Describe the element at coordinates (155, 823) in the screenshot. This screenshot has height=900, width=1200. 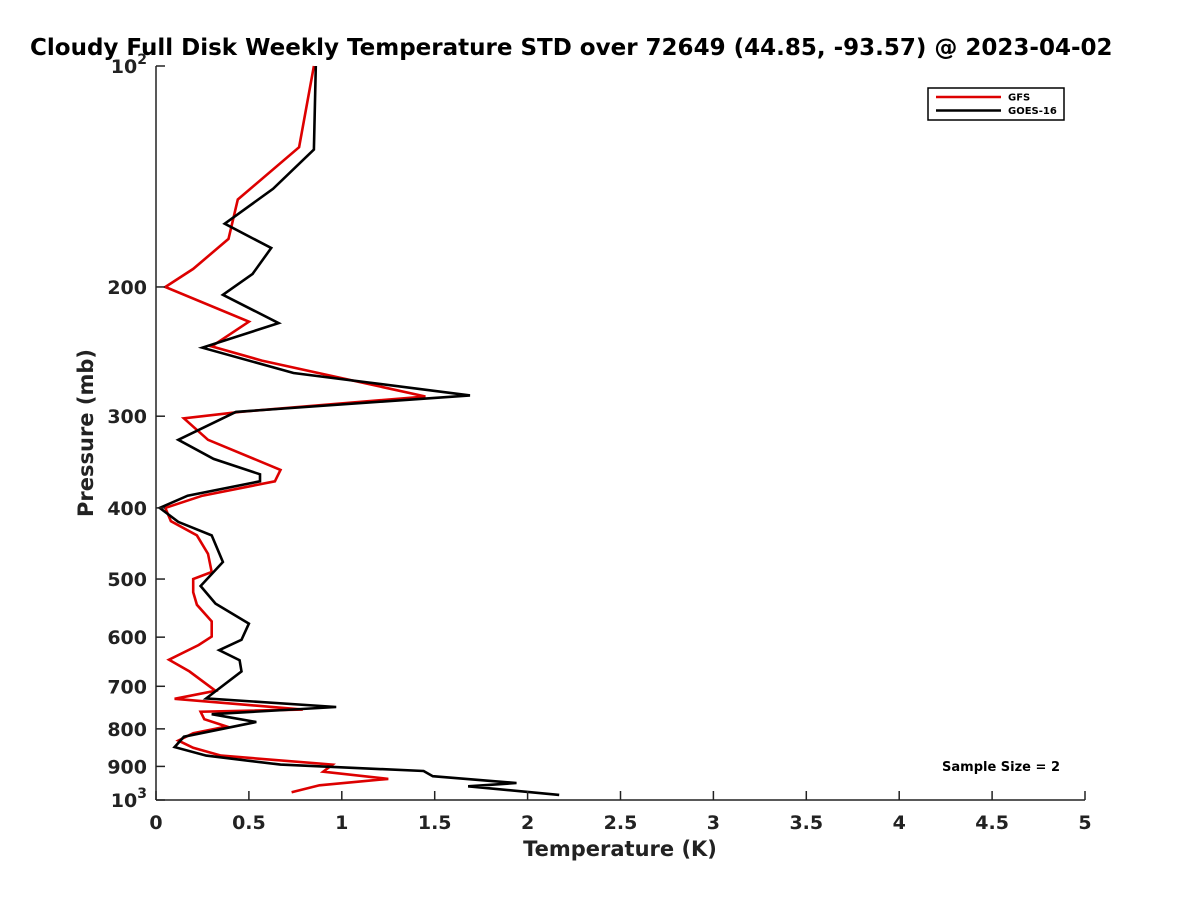
I see `x-tick-label: 0` at that location.